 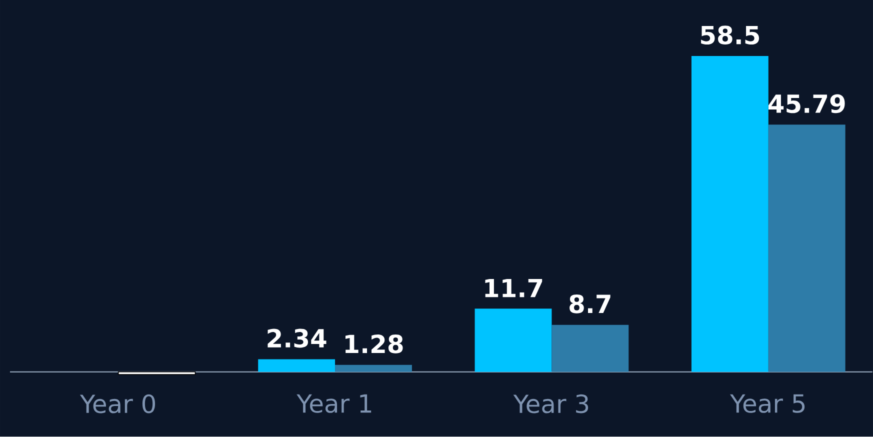 I want to click on data-label: 58.5, so click(x=730, y=35).